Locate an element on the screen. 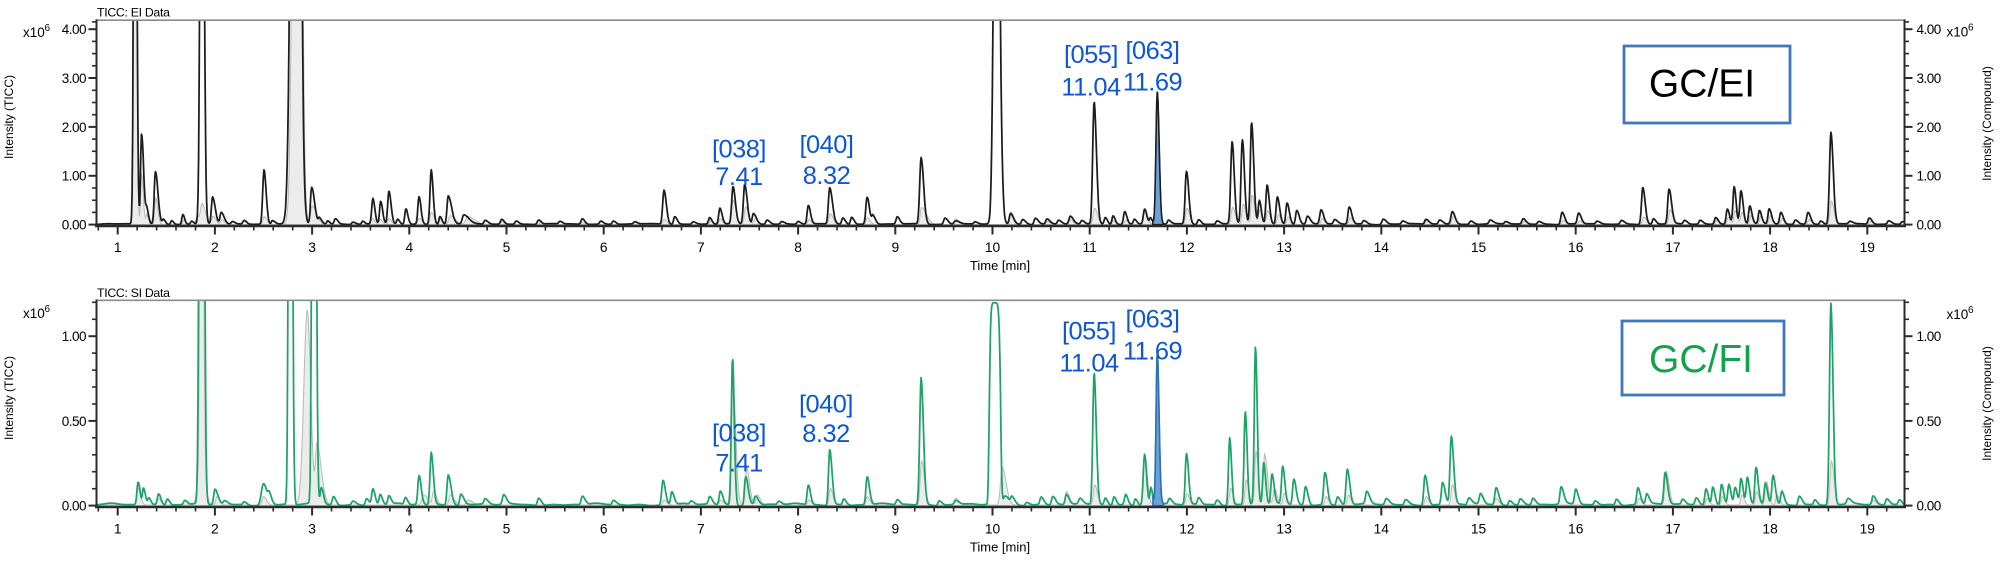  svg-text: GC/EI is located at coordinates (1702, 84).